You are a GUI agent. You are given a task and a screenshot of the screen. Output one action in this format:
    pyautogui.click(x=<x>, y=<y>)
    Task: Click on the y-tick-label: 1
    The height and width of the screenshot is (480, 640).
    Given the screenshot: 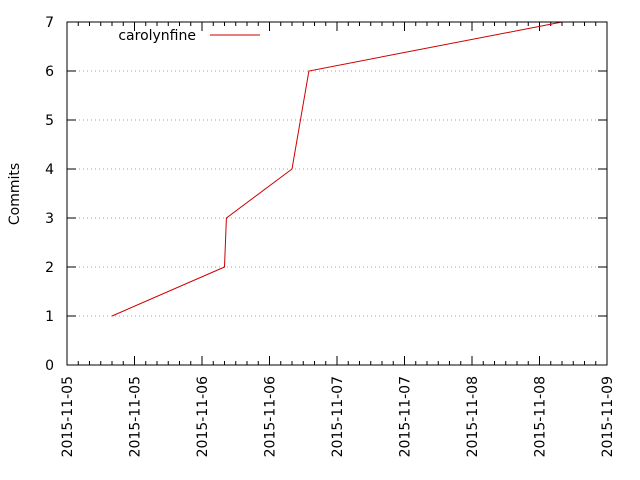 What is the action you would take?
    pyautogui.click(x=49, y=317)
    